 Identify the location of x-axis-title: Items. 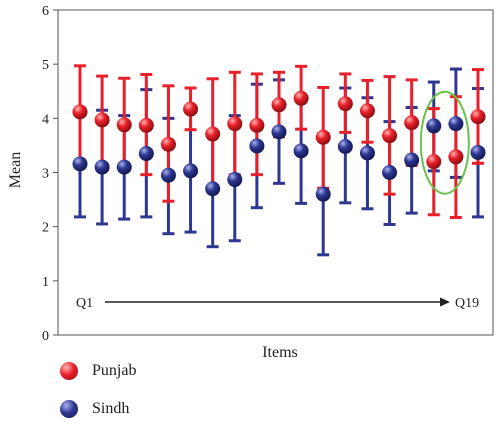
(280, 352).